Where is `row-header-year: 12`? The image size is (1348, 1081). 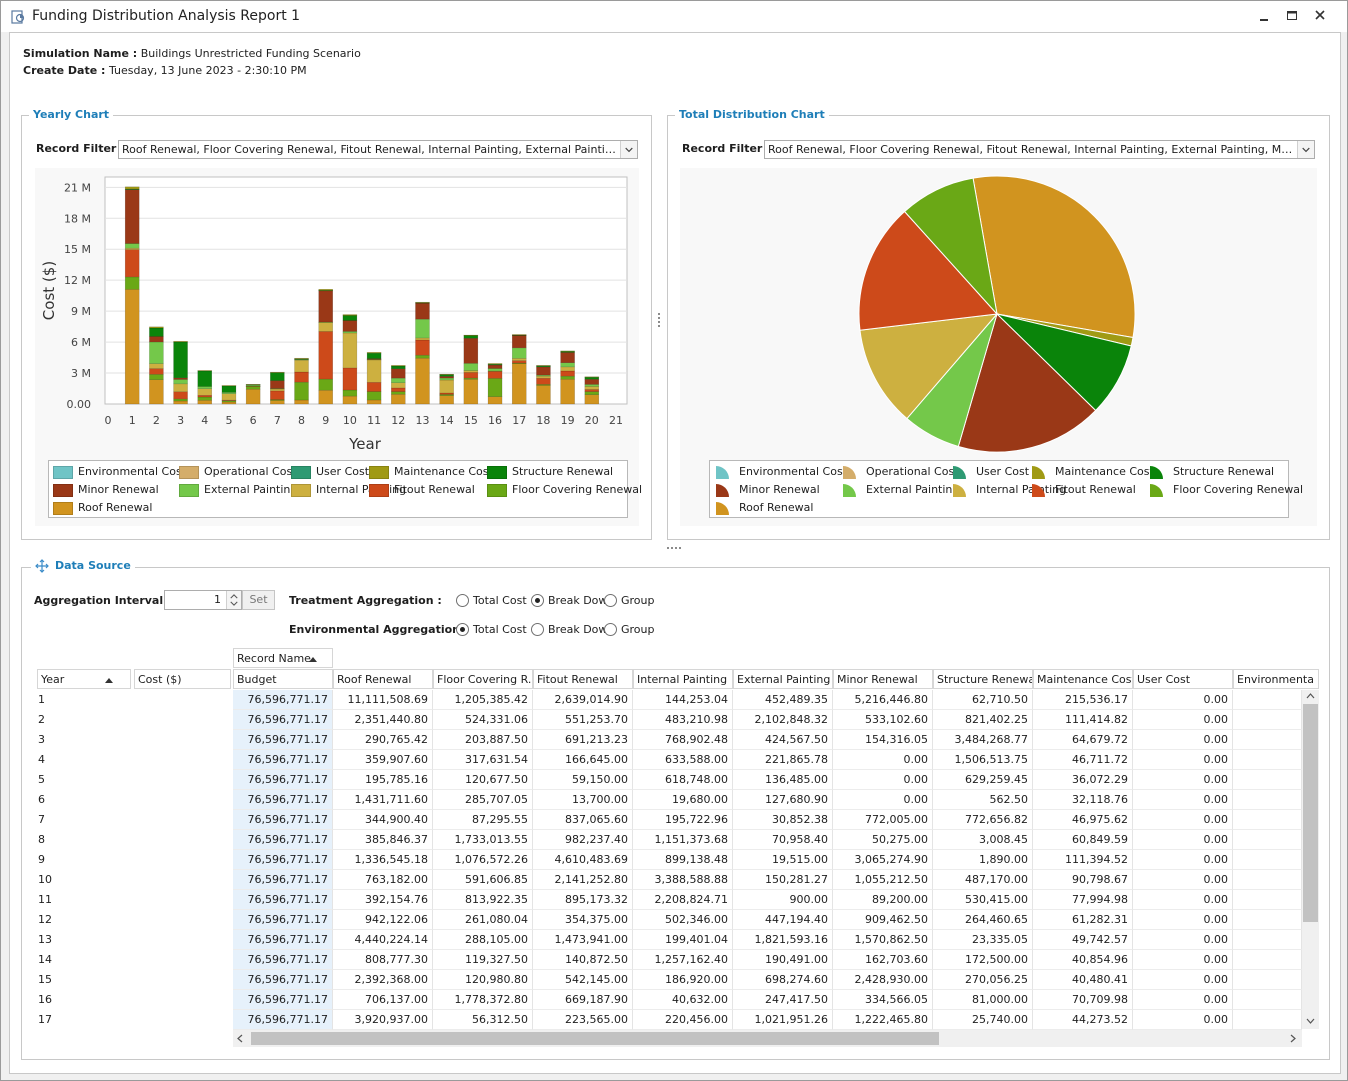 row-header-year: 12 is located at coordinates (45, 919).